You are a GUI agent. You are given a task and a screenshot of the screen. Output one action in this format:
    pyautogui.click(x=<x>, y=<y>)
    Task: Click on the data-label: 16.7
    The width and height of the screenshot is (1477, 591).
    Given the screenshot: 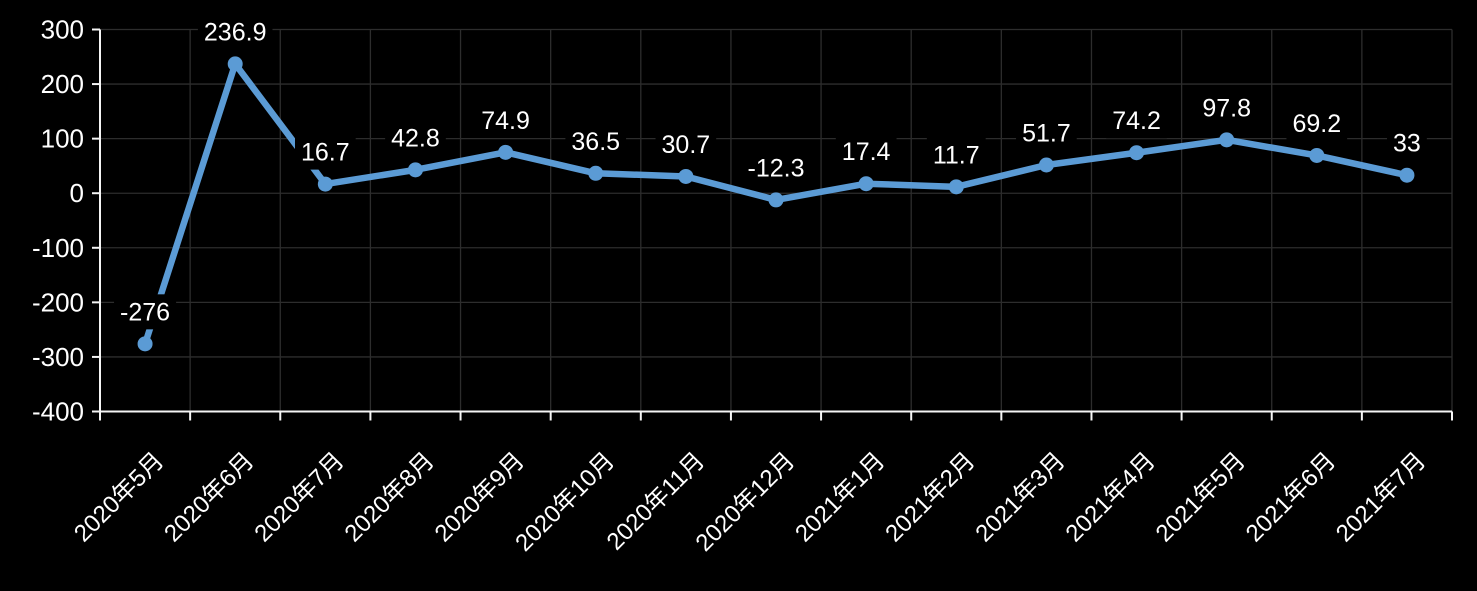 What is the action you would take?
    pyautogui.click(x=325, y=153)
    